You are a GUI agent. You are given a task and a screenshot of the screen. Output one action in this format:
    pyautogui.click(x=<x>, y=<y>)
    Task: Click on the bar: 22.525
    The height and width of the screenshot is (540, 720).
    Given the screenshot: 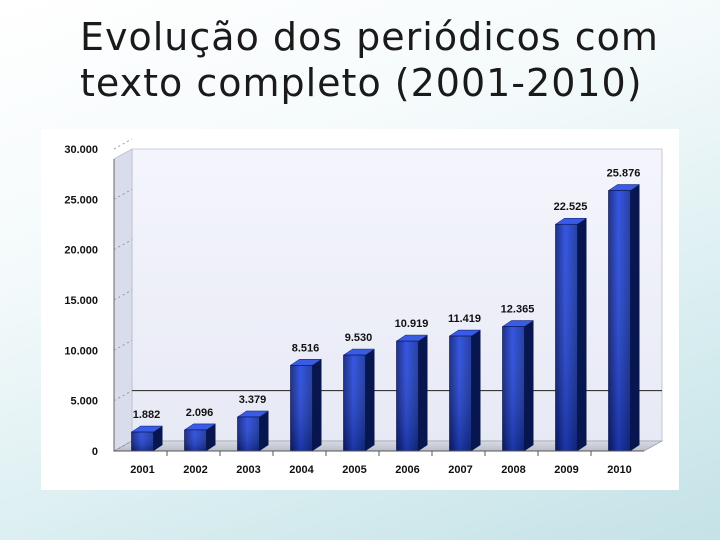 What is the action you would take?
    pyautogui.click(x=571, y=326)
    